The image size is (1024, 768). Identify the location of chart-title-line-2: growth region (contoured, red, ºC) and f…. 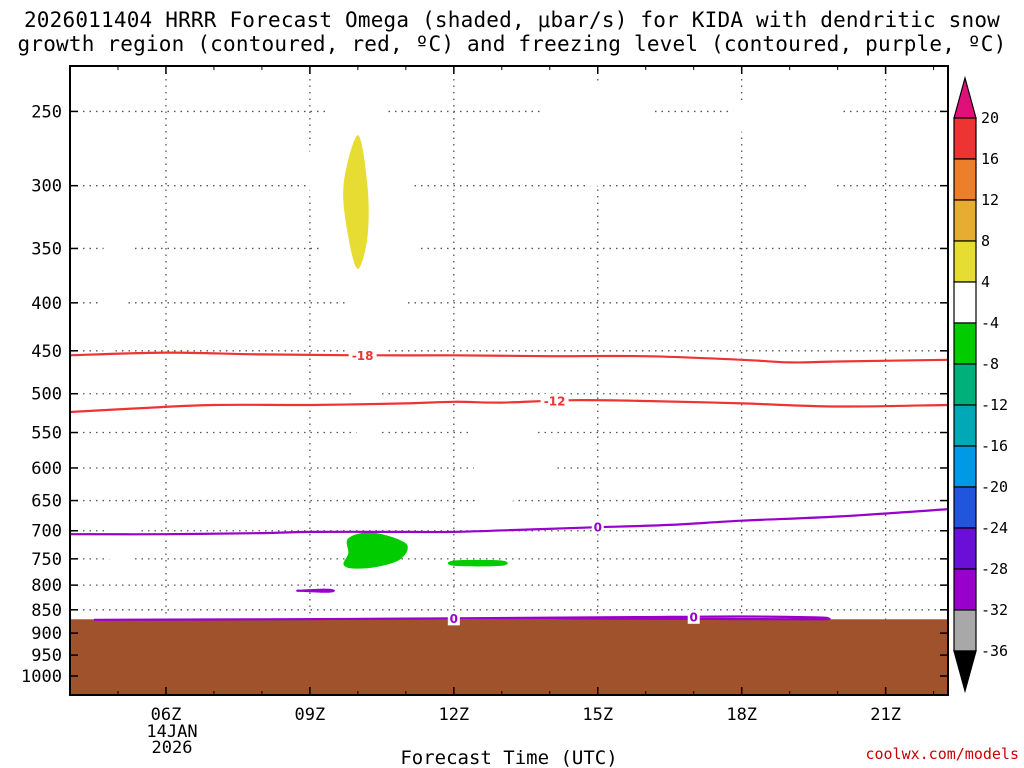
(512, 44).